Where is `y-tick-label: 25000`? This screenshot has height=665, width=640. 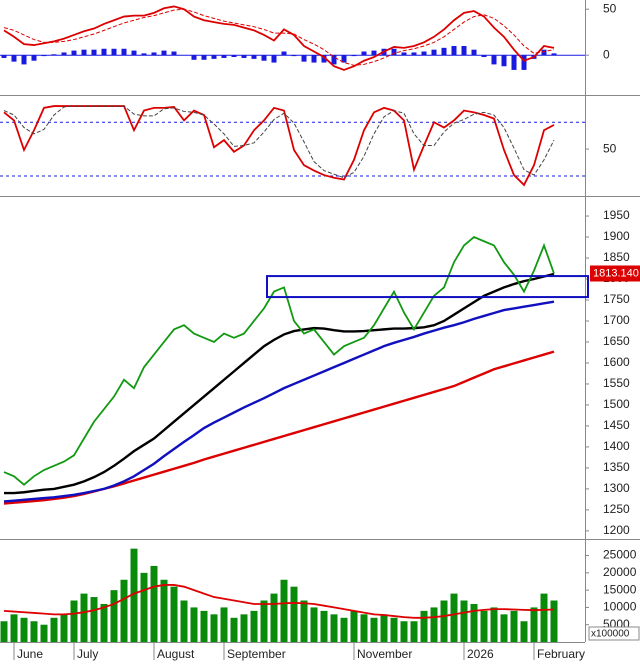 y-tick-label: 25000 is located at coordinates (620, 555).